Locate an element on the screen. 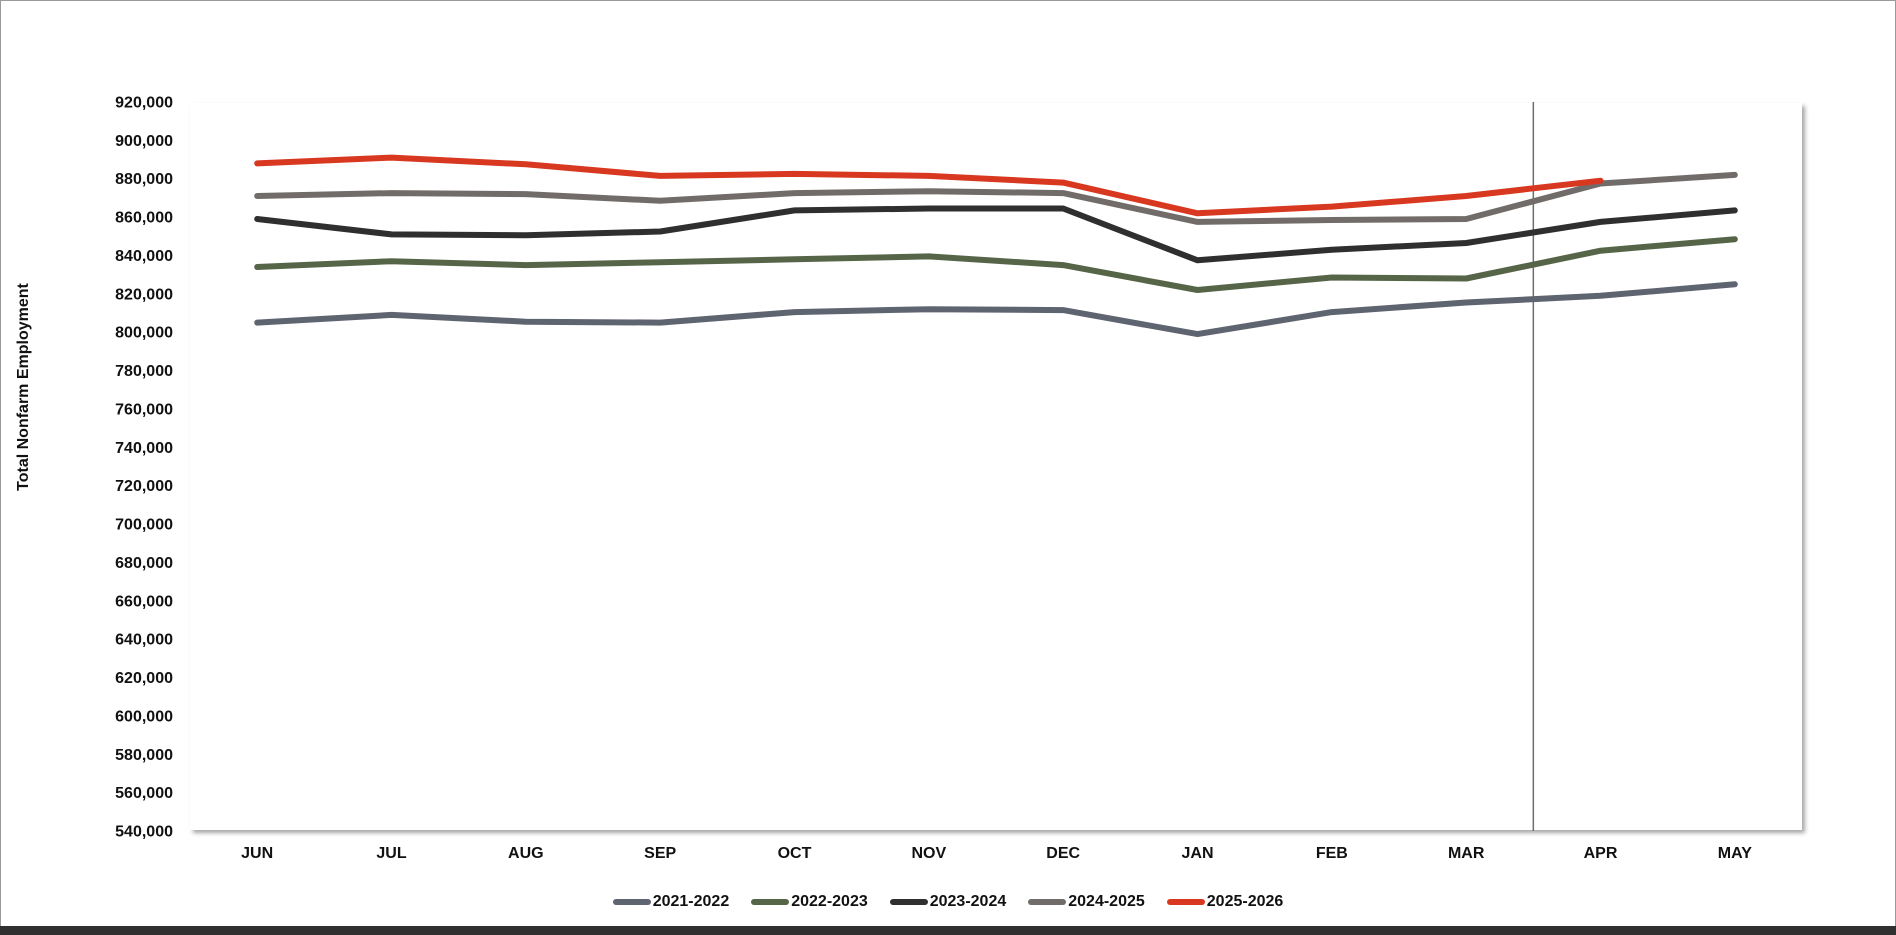 The width and height of the screenshot is (1896, 935). y-tick-label: 580,000 is located at coordinates (144, 755).